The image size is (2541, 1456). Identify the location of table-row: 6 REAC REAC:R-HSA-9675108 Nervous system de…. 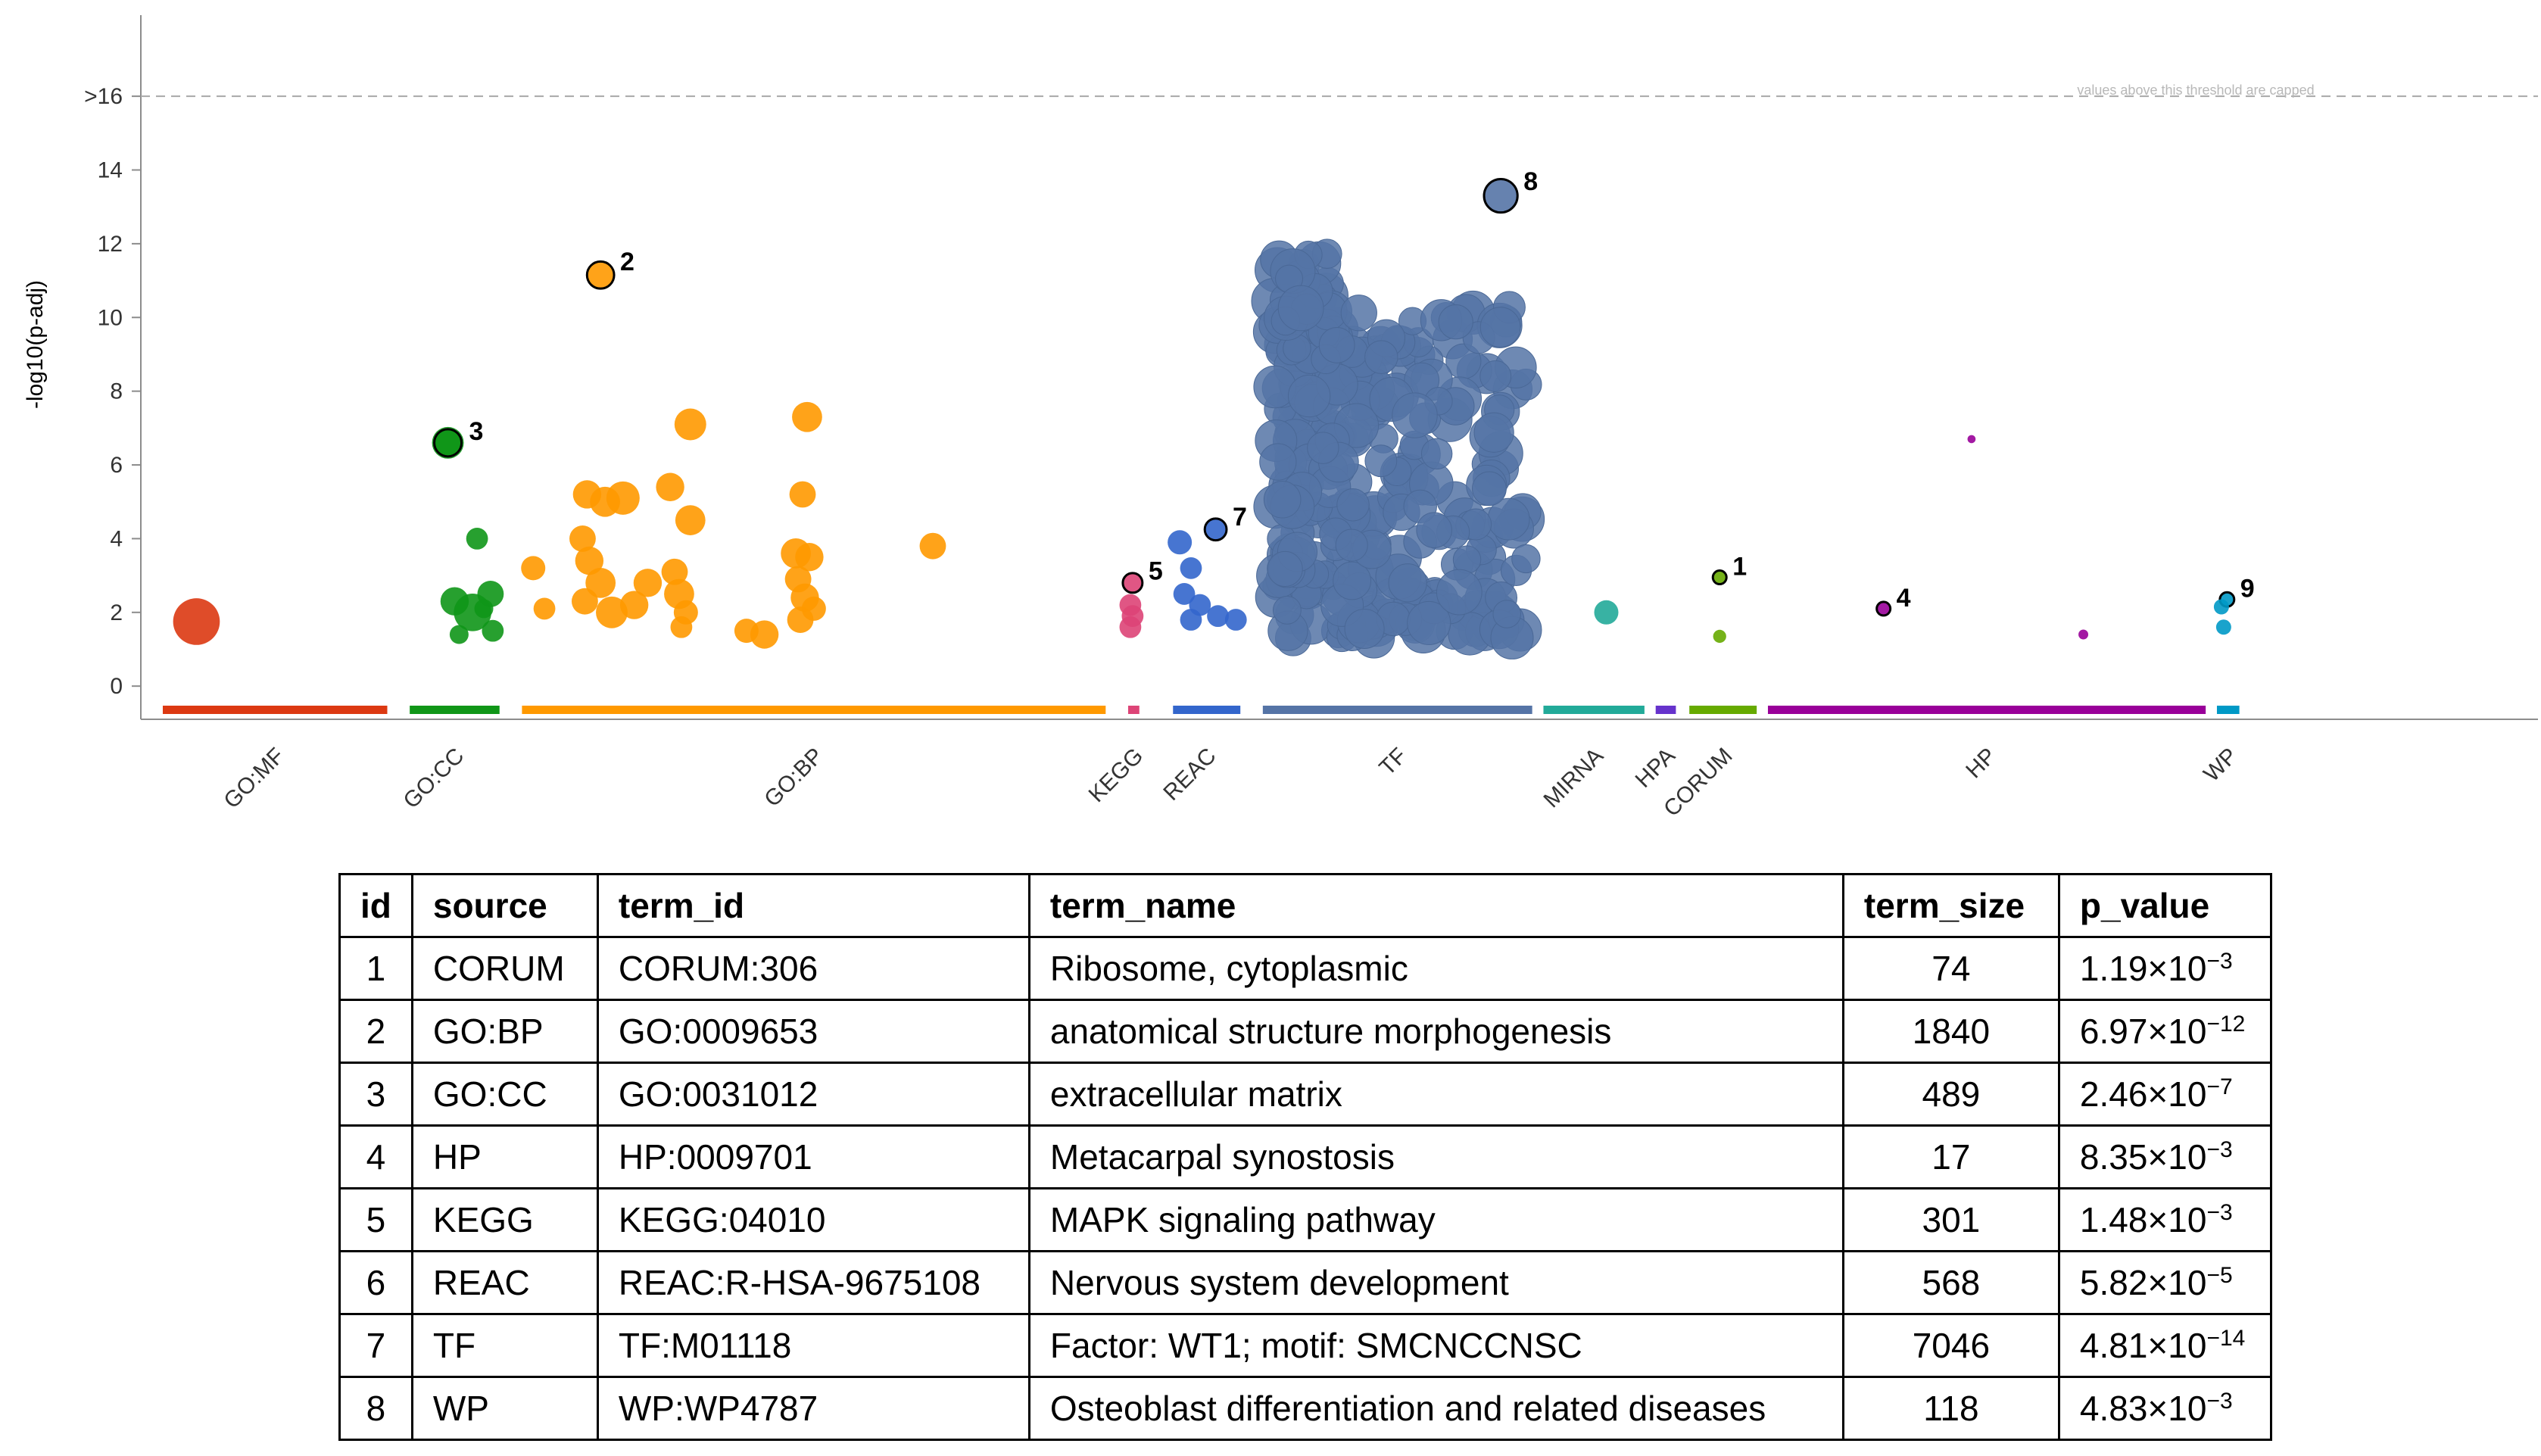
(1305, 1282).